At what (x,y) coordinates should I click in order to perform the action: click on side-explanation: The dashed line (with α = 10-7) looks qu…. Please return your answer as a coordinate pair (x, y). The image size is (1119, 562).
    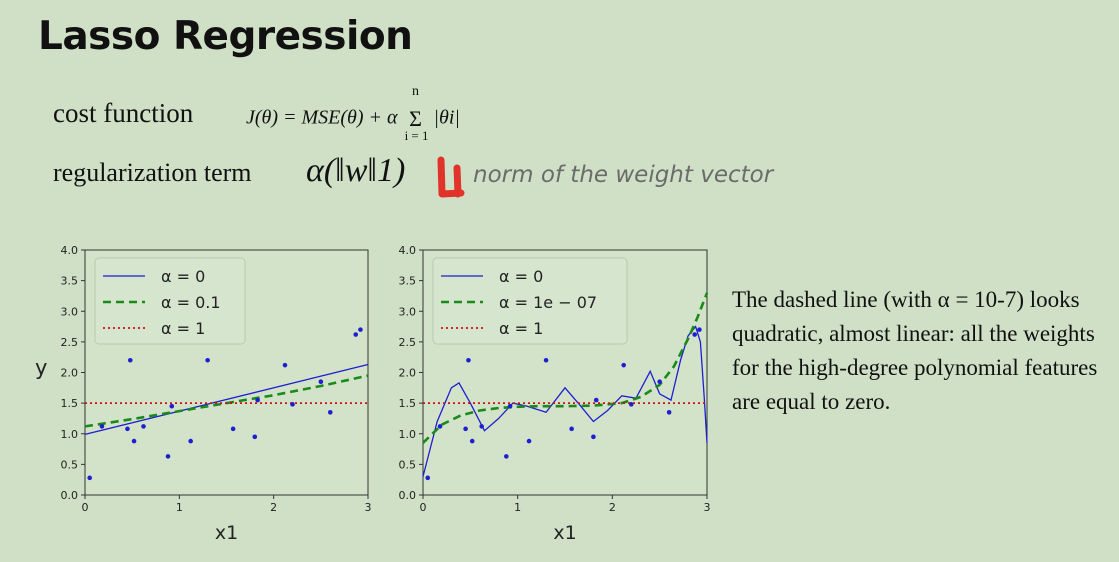
    Looking at the image, I should click on (915, 350).